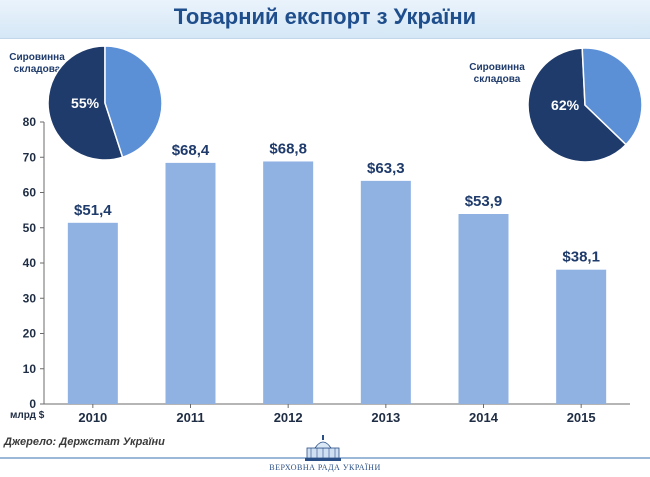 The image size is (650, 477). Describe the element at coordinates (385, 292) in the screenshot. I see `bar-2013` at that location.